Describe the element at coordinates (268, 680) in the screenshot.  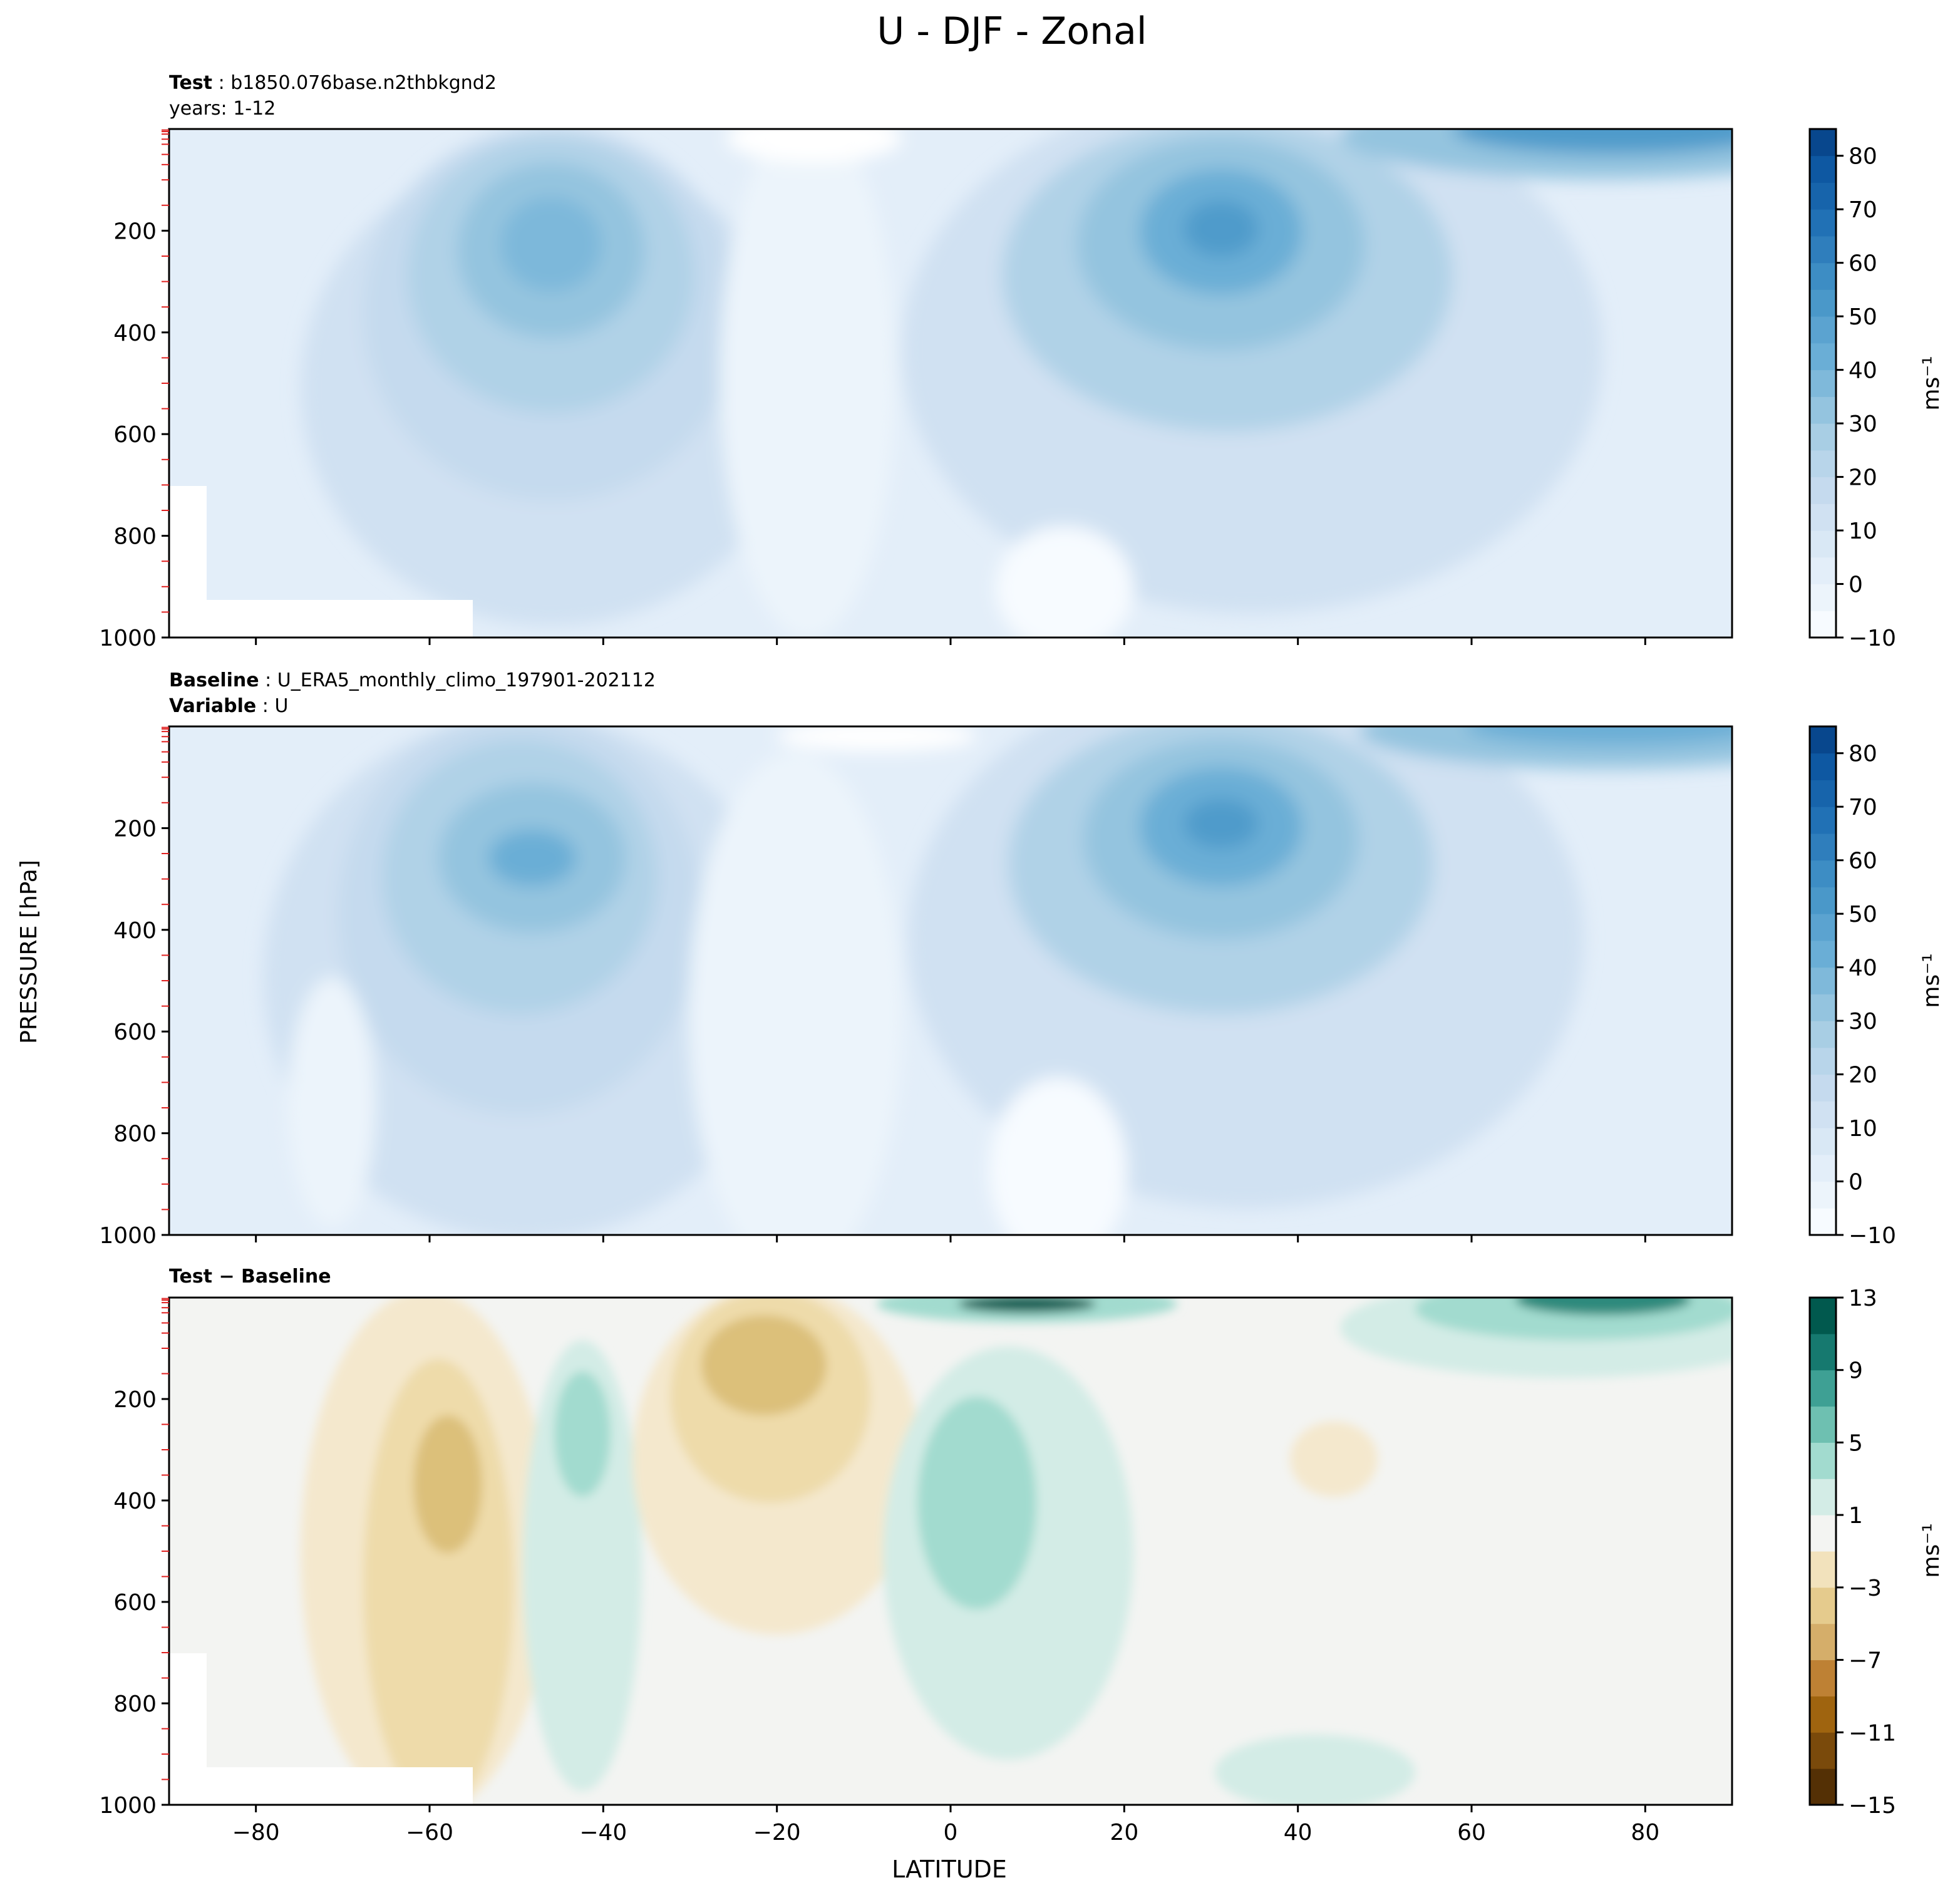
I see `panel-baseline-label-sep: :` at that location.